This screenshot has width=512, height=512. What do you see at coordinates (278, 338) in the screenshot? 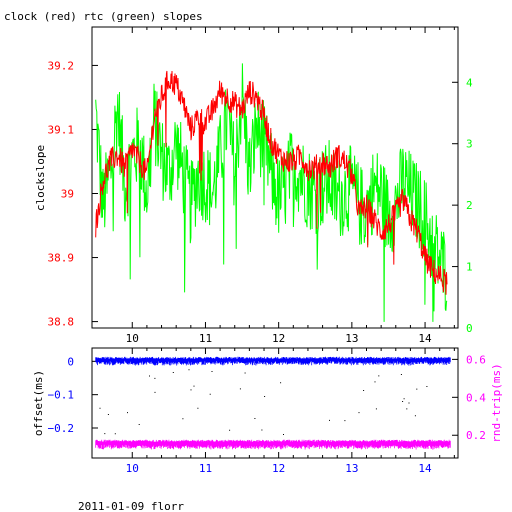
I see `top-x-tick-label: 12` at bounding box center [278, 338].